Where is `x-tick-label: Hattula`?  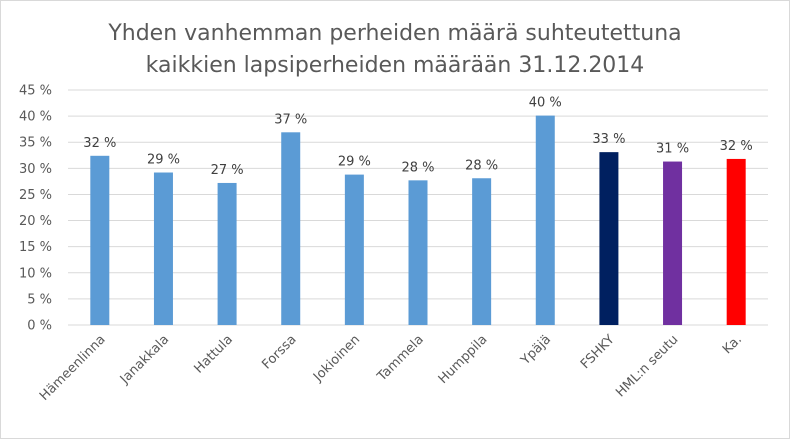
x-tick-label: Hattula is located at coordinates (214, 354).